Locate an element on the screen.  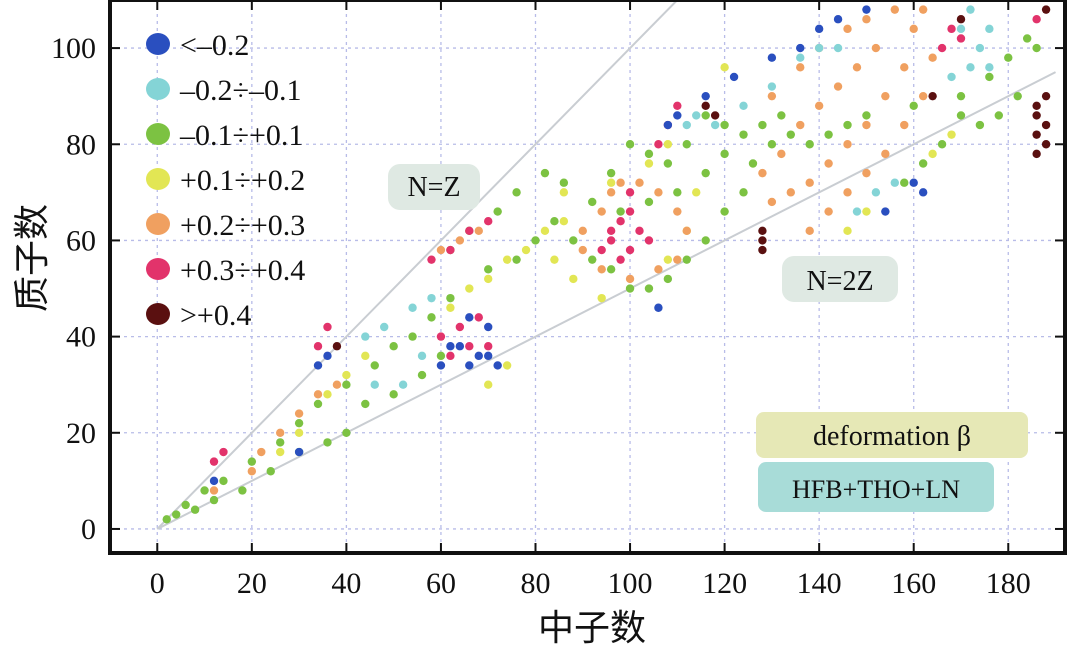
legend-label-2: –0.1÷+0.1 is located at coordinates (241, 135).